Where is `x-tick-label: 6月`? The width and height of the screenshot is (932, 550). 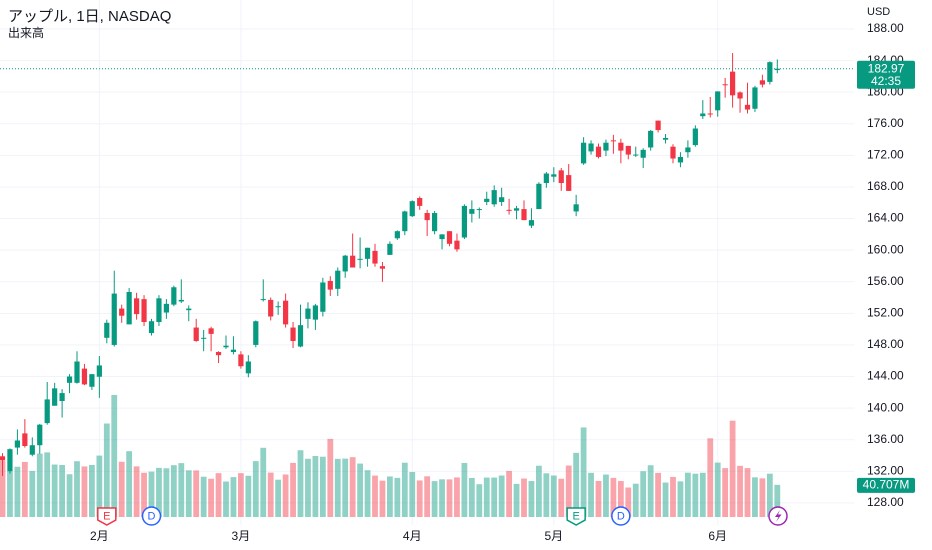 x-tick-label: 6月 is located at coordinates (717, 536).